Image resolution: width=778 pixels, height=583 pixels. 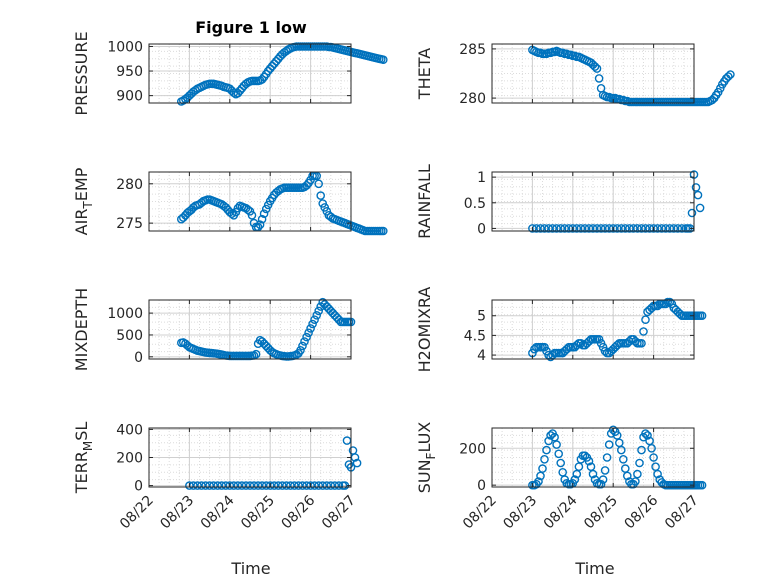 What do you see at coordinates (472, 50) in the screenshot?
I see `y-tick-label: 285` at bounding box center [472, 50].